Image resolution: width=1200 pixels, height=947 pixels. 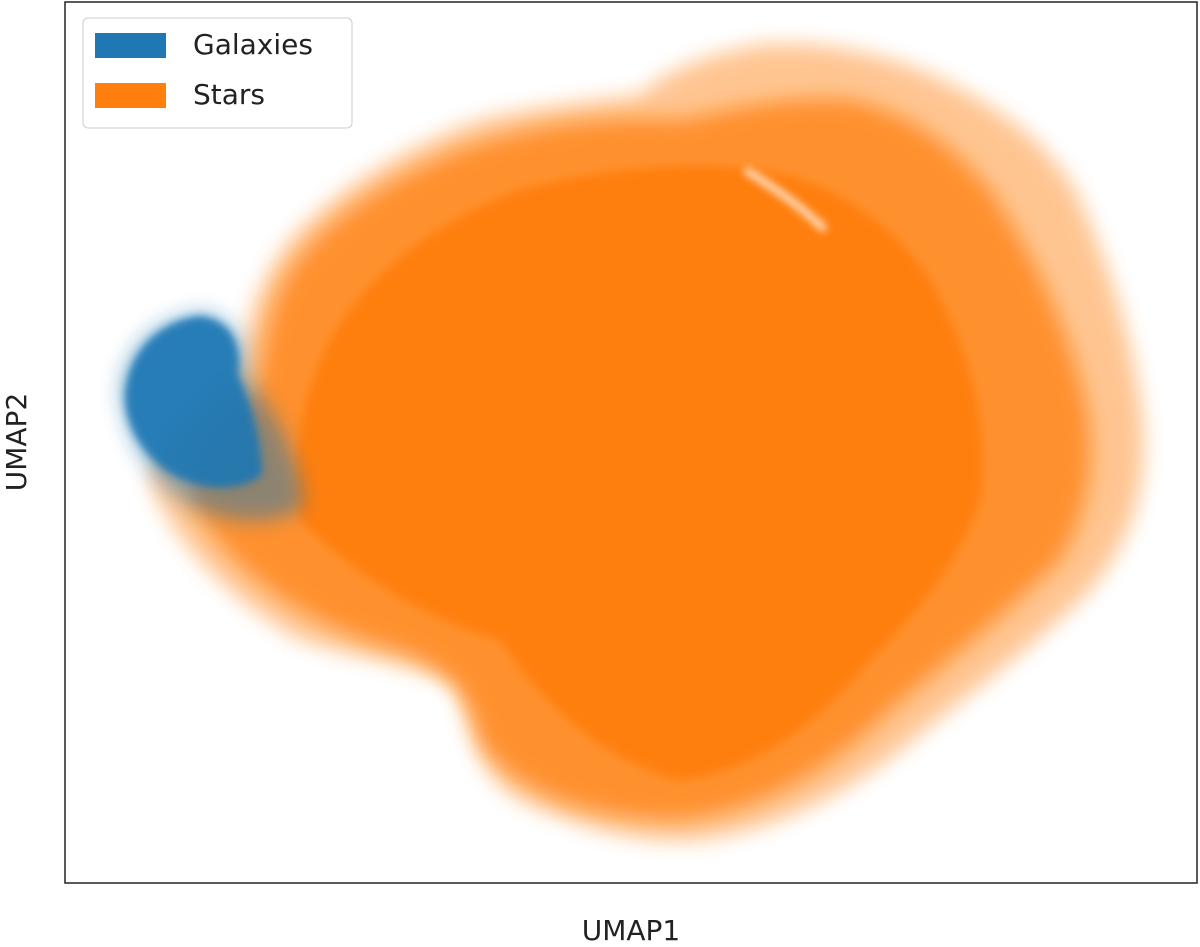 What do you see at coordinates (253, 44) in the screenshot?
I see `legend-label: Galaxies` at bounding box center [253, 44].